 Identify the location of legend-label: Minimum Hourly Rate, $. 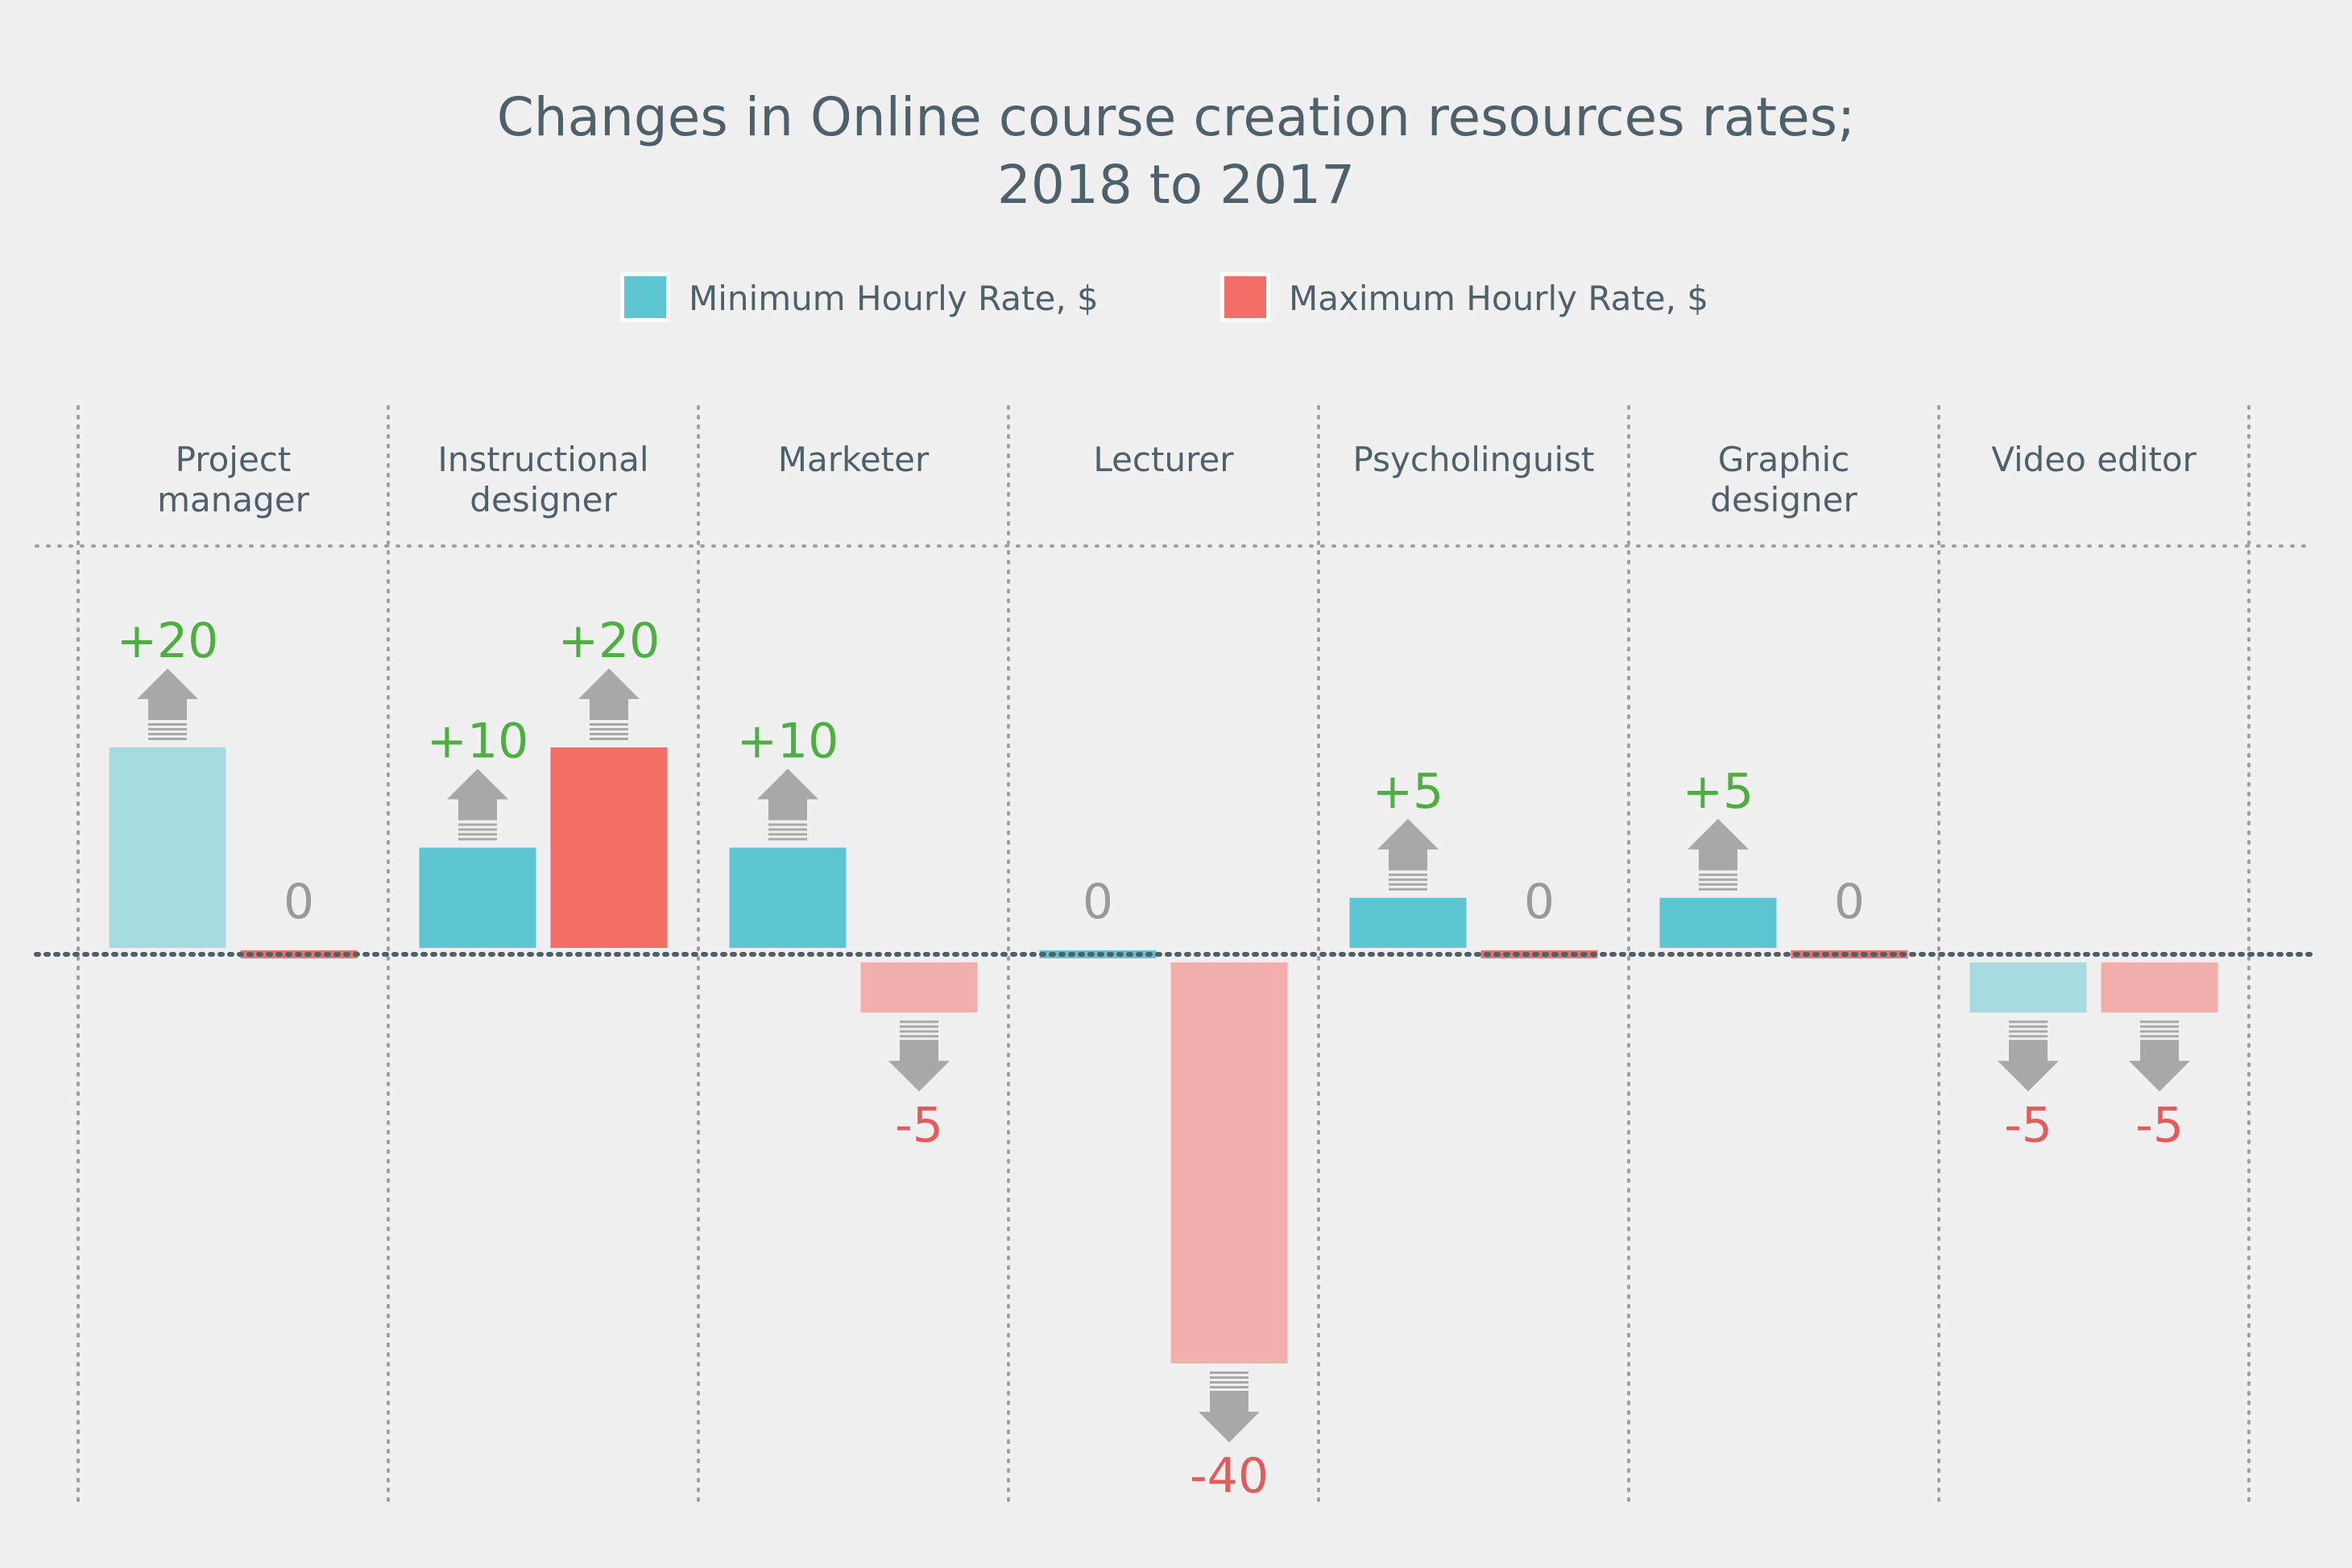
(894, 299).